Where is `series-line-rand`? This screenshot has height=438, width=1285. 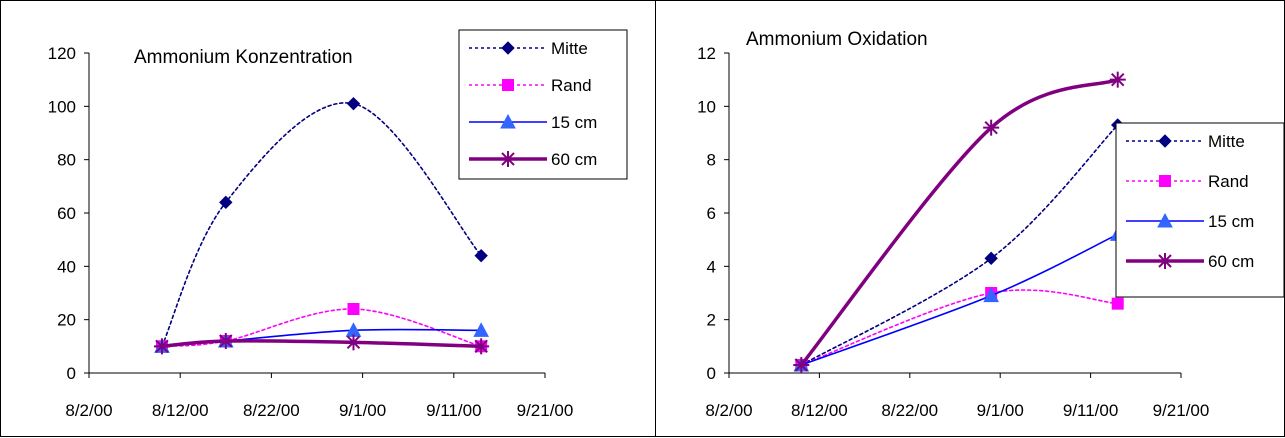
series-line-rand is located at coordinates (321, 328).